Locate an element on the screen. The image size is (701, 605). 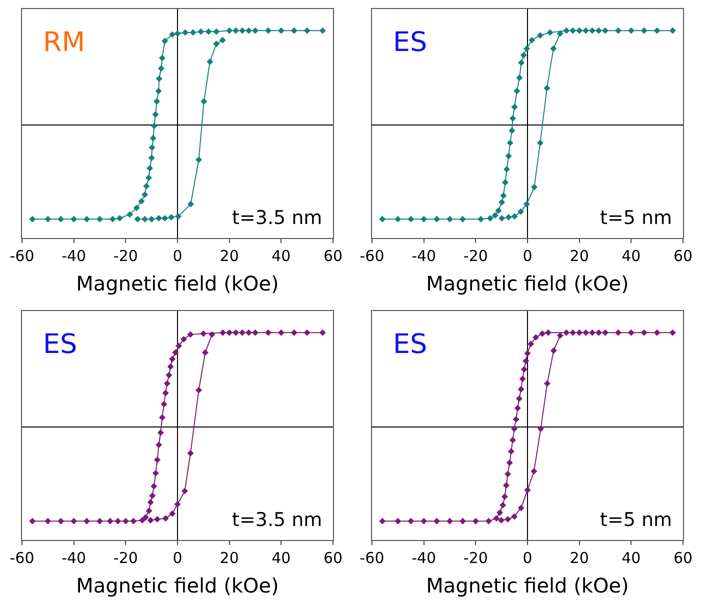
x-tick-label: 40 is located at coordinates (281, 558).